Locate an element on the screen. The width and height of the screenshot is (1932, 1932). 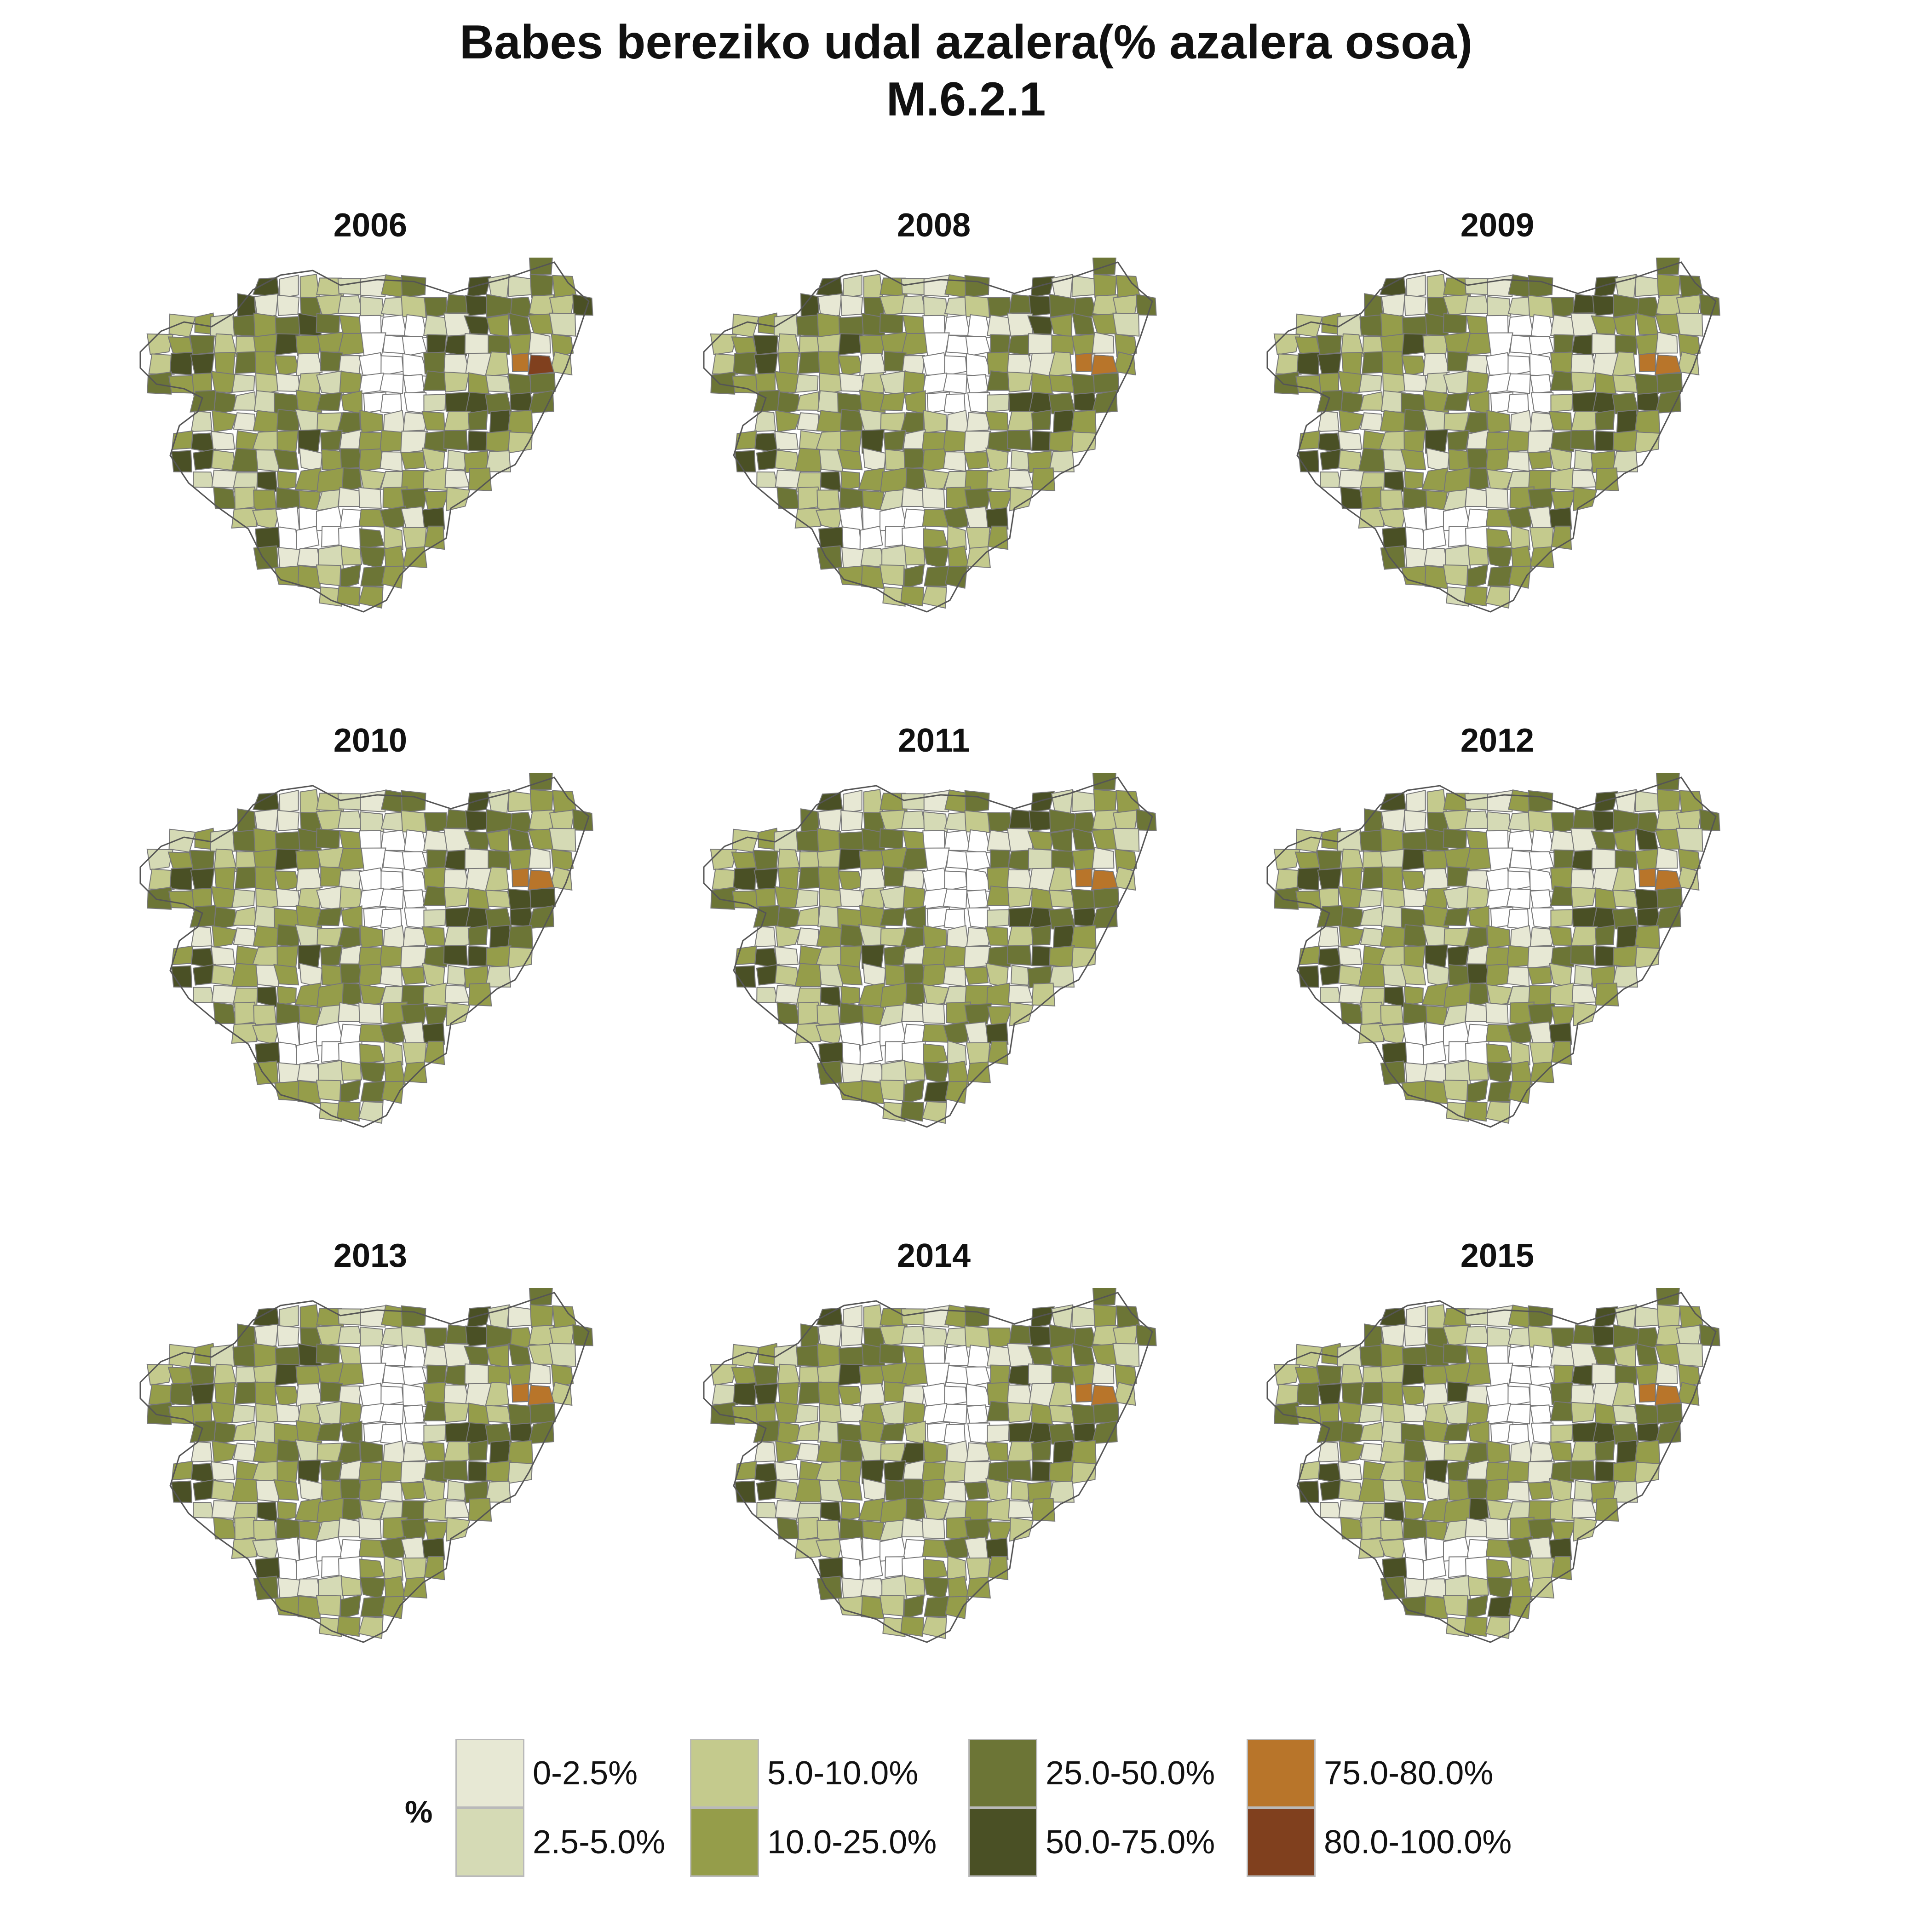
legend-item: 25.0-50.0% is located at coordinates (1091, 1773).